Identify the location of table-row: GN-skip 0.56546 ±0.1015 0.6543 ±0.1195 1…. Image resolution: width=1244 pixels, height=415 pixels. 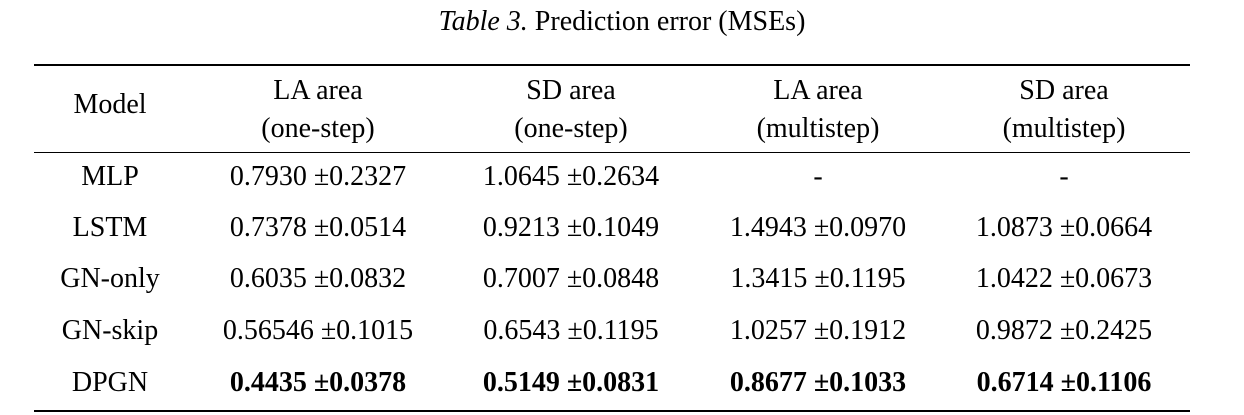
(622, 331).